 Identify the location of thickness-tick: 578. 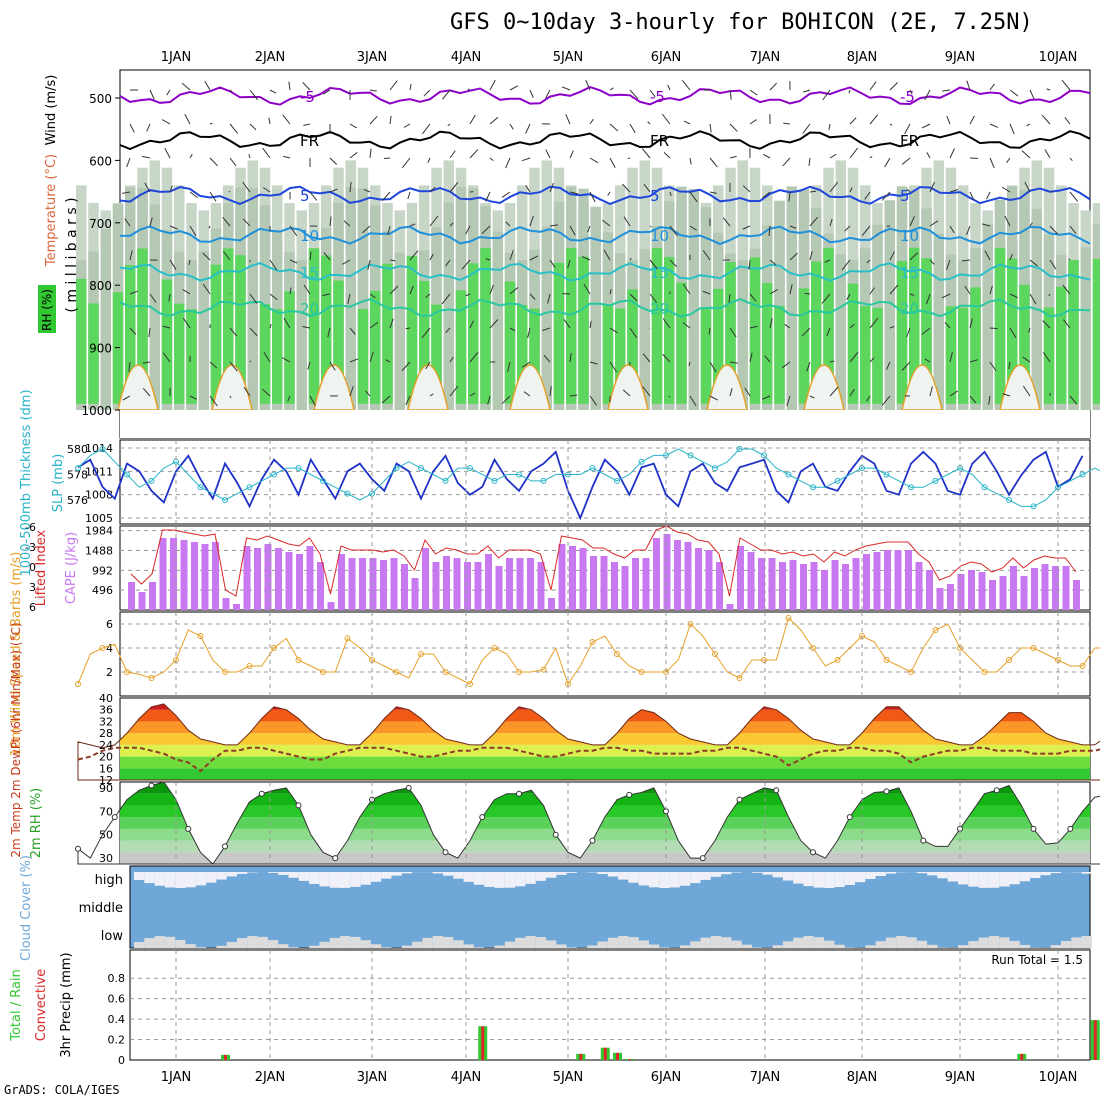
(77, 475).